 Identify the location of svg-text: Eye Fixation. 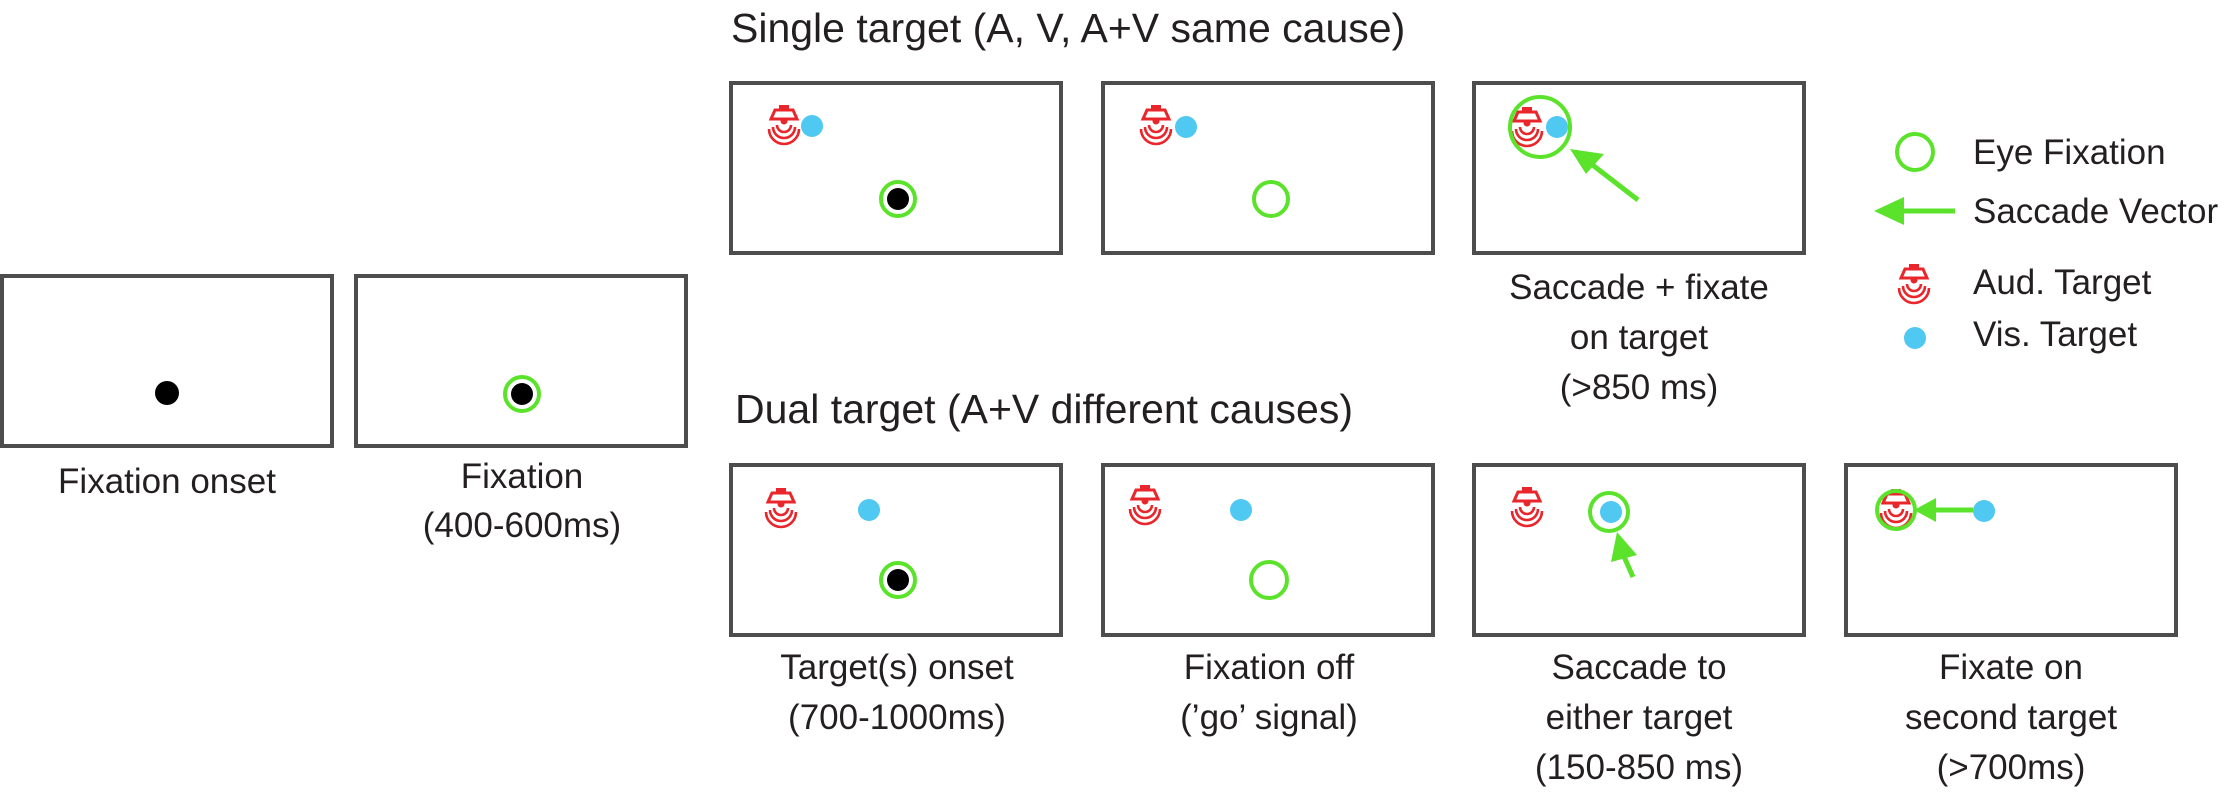
(2069, 152).